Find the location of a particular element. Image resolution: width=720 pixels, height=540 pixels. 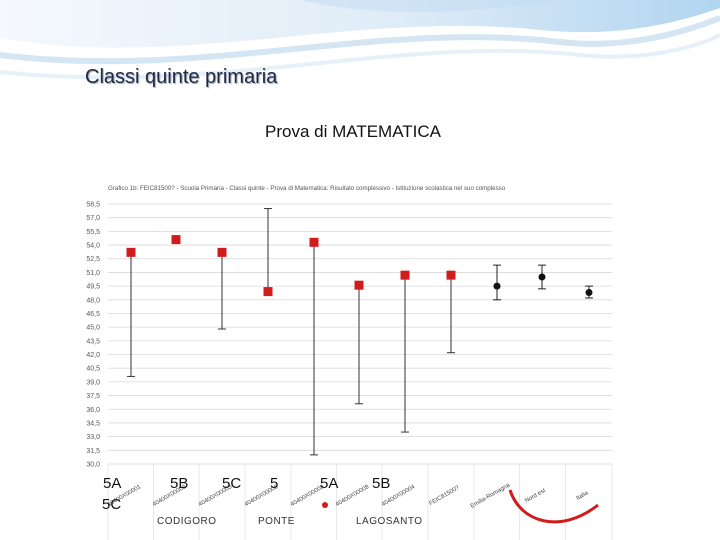

y-tick-label: 36,0 is located at coordinates (93, 410).